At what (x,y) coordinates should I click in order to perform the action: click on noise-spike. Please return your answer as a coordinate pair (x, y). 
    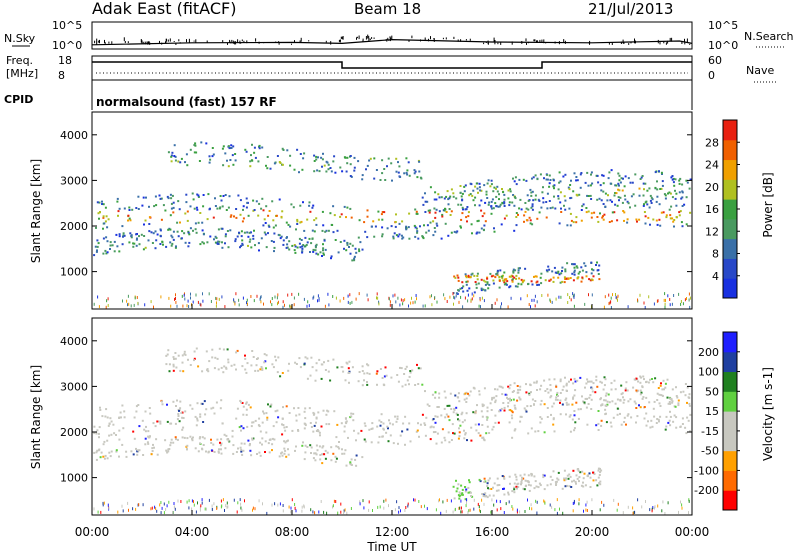
    Looking at the image, I should click on (512, 43).